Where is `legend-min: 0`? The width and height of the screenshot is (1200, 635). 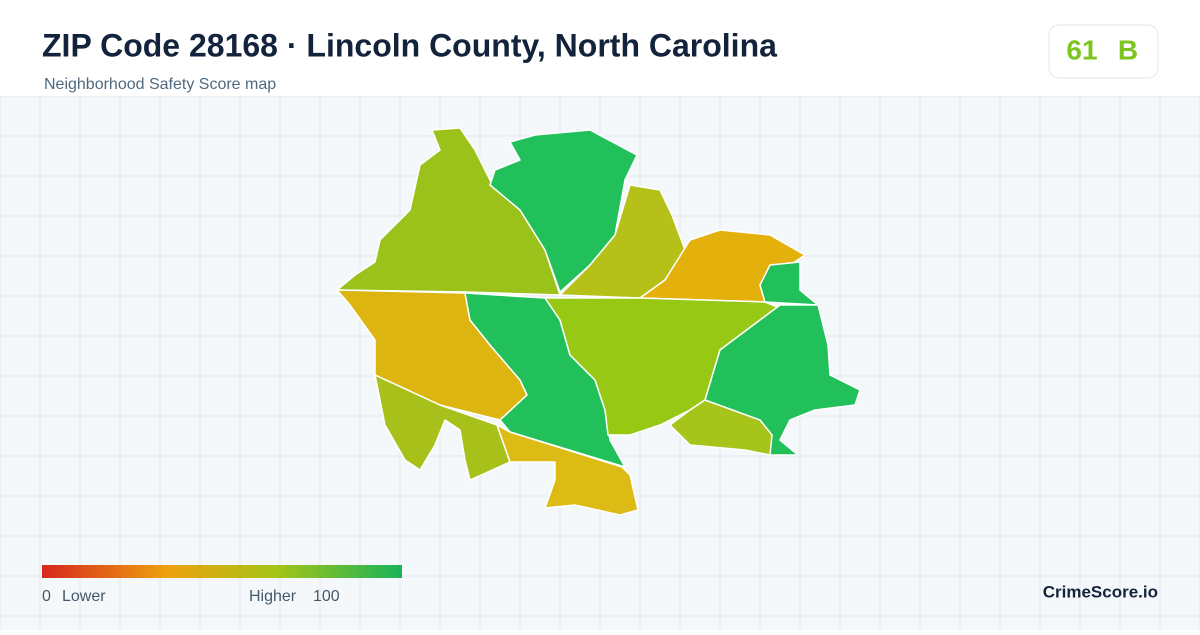 legend-min: 0 is located at coordinates (46, 596).